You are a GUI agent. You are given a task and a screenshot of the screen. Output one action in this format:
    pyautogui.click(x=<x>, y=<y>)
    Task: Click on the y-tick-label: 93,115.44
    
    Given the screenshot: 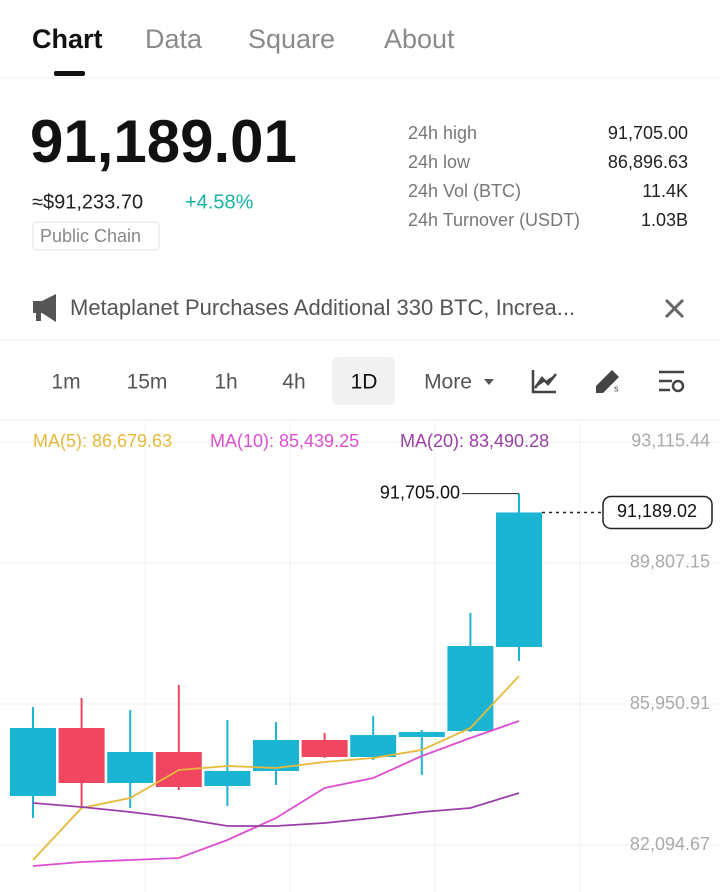 What is the action you would take?
    pyautogui.click(x=670, y=441)
    